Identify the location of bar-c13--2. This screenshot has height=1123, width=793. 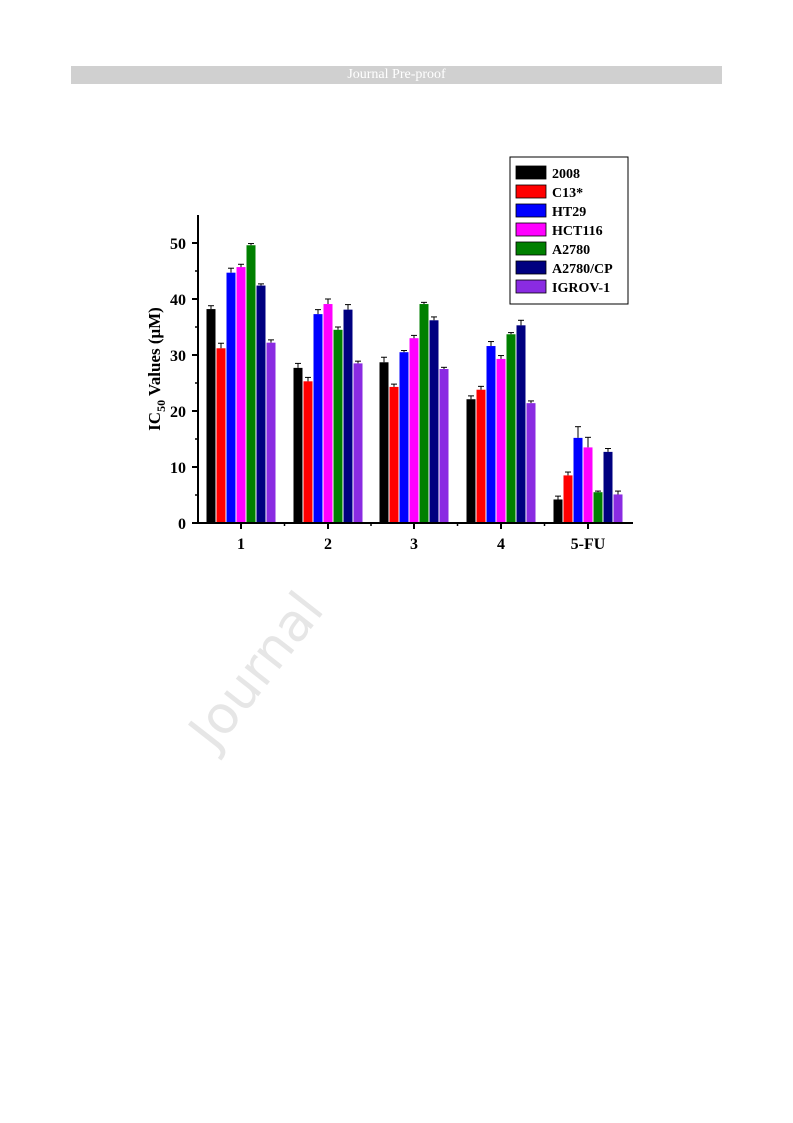
(308, 452).